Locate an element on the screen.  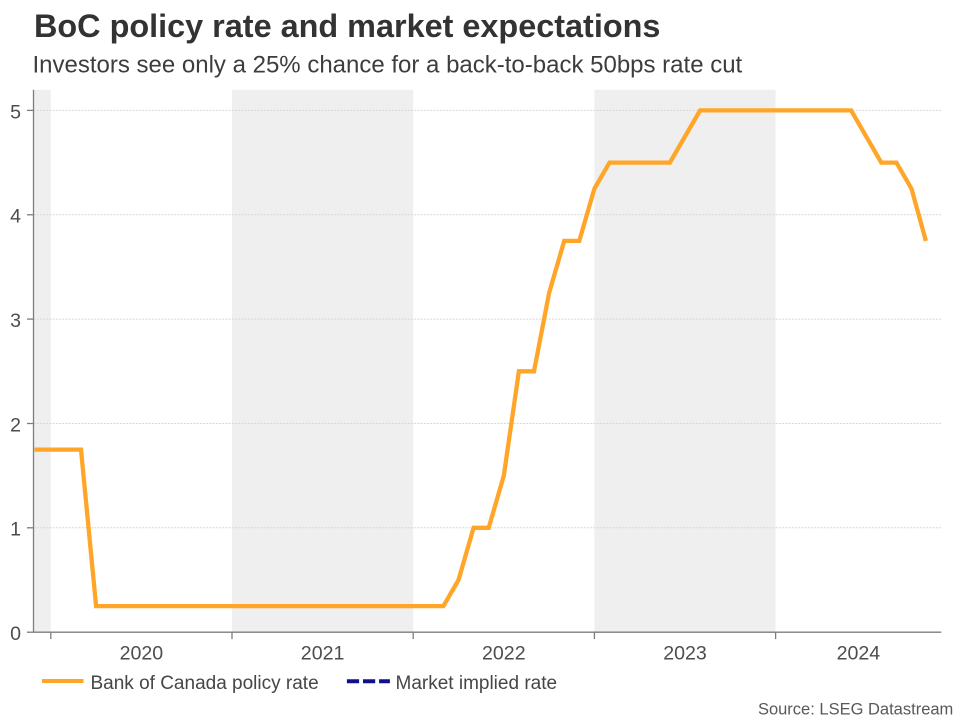
svg-text: 1 is located at coordinates (15, 530).